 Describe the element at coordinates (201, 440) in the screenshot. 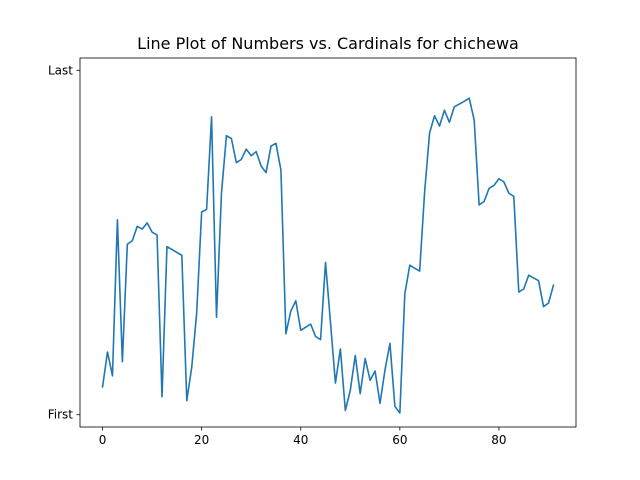

I see `x-tick-label: 20` at that location.